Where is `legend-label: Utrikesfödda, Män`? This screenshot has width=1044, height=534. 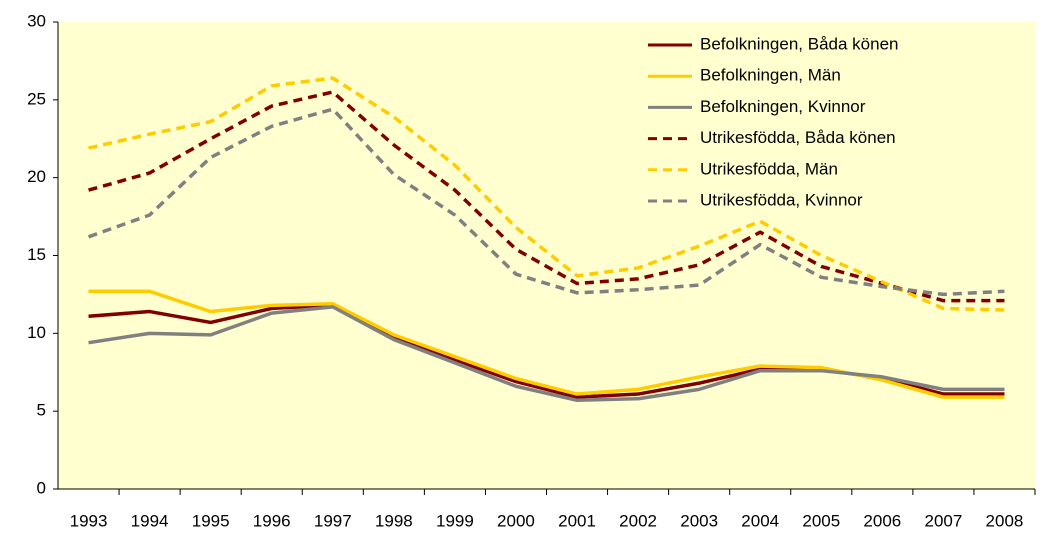
legend-label: Utrikesfödda, Män is located at coordinates (769, 168).